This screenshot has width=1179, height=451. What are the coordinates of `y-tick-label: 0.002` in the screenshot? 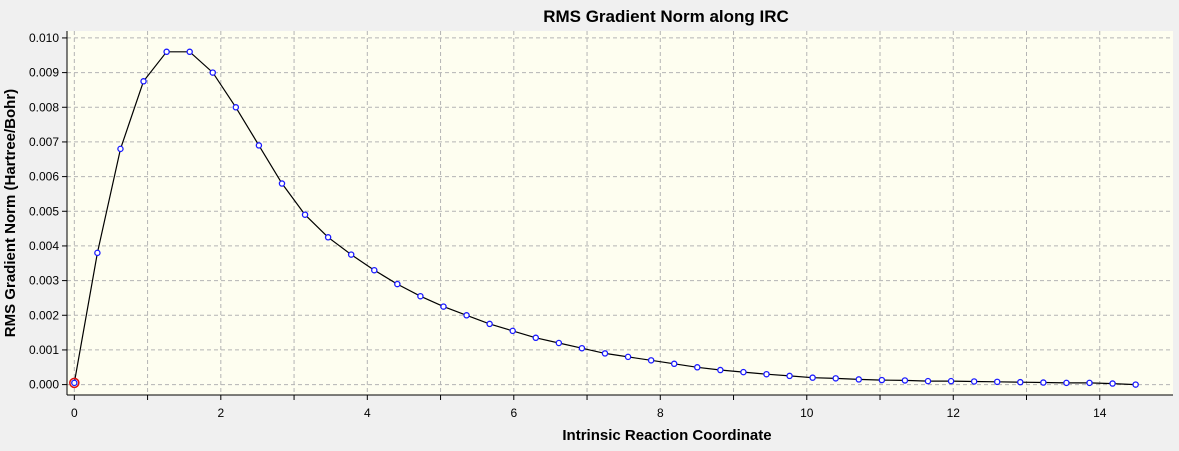 It's located at (44, 315).